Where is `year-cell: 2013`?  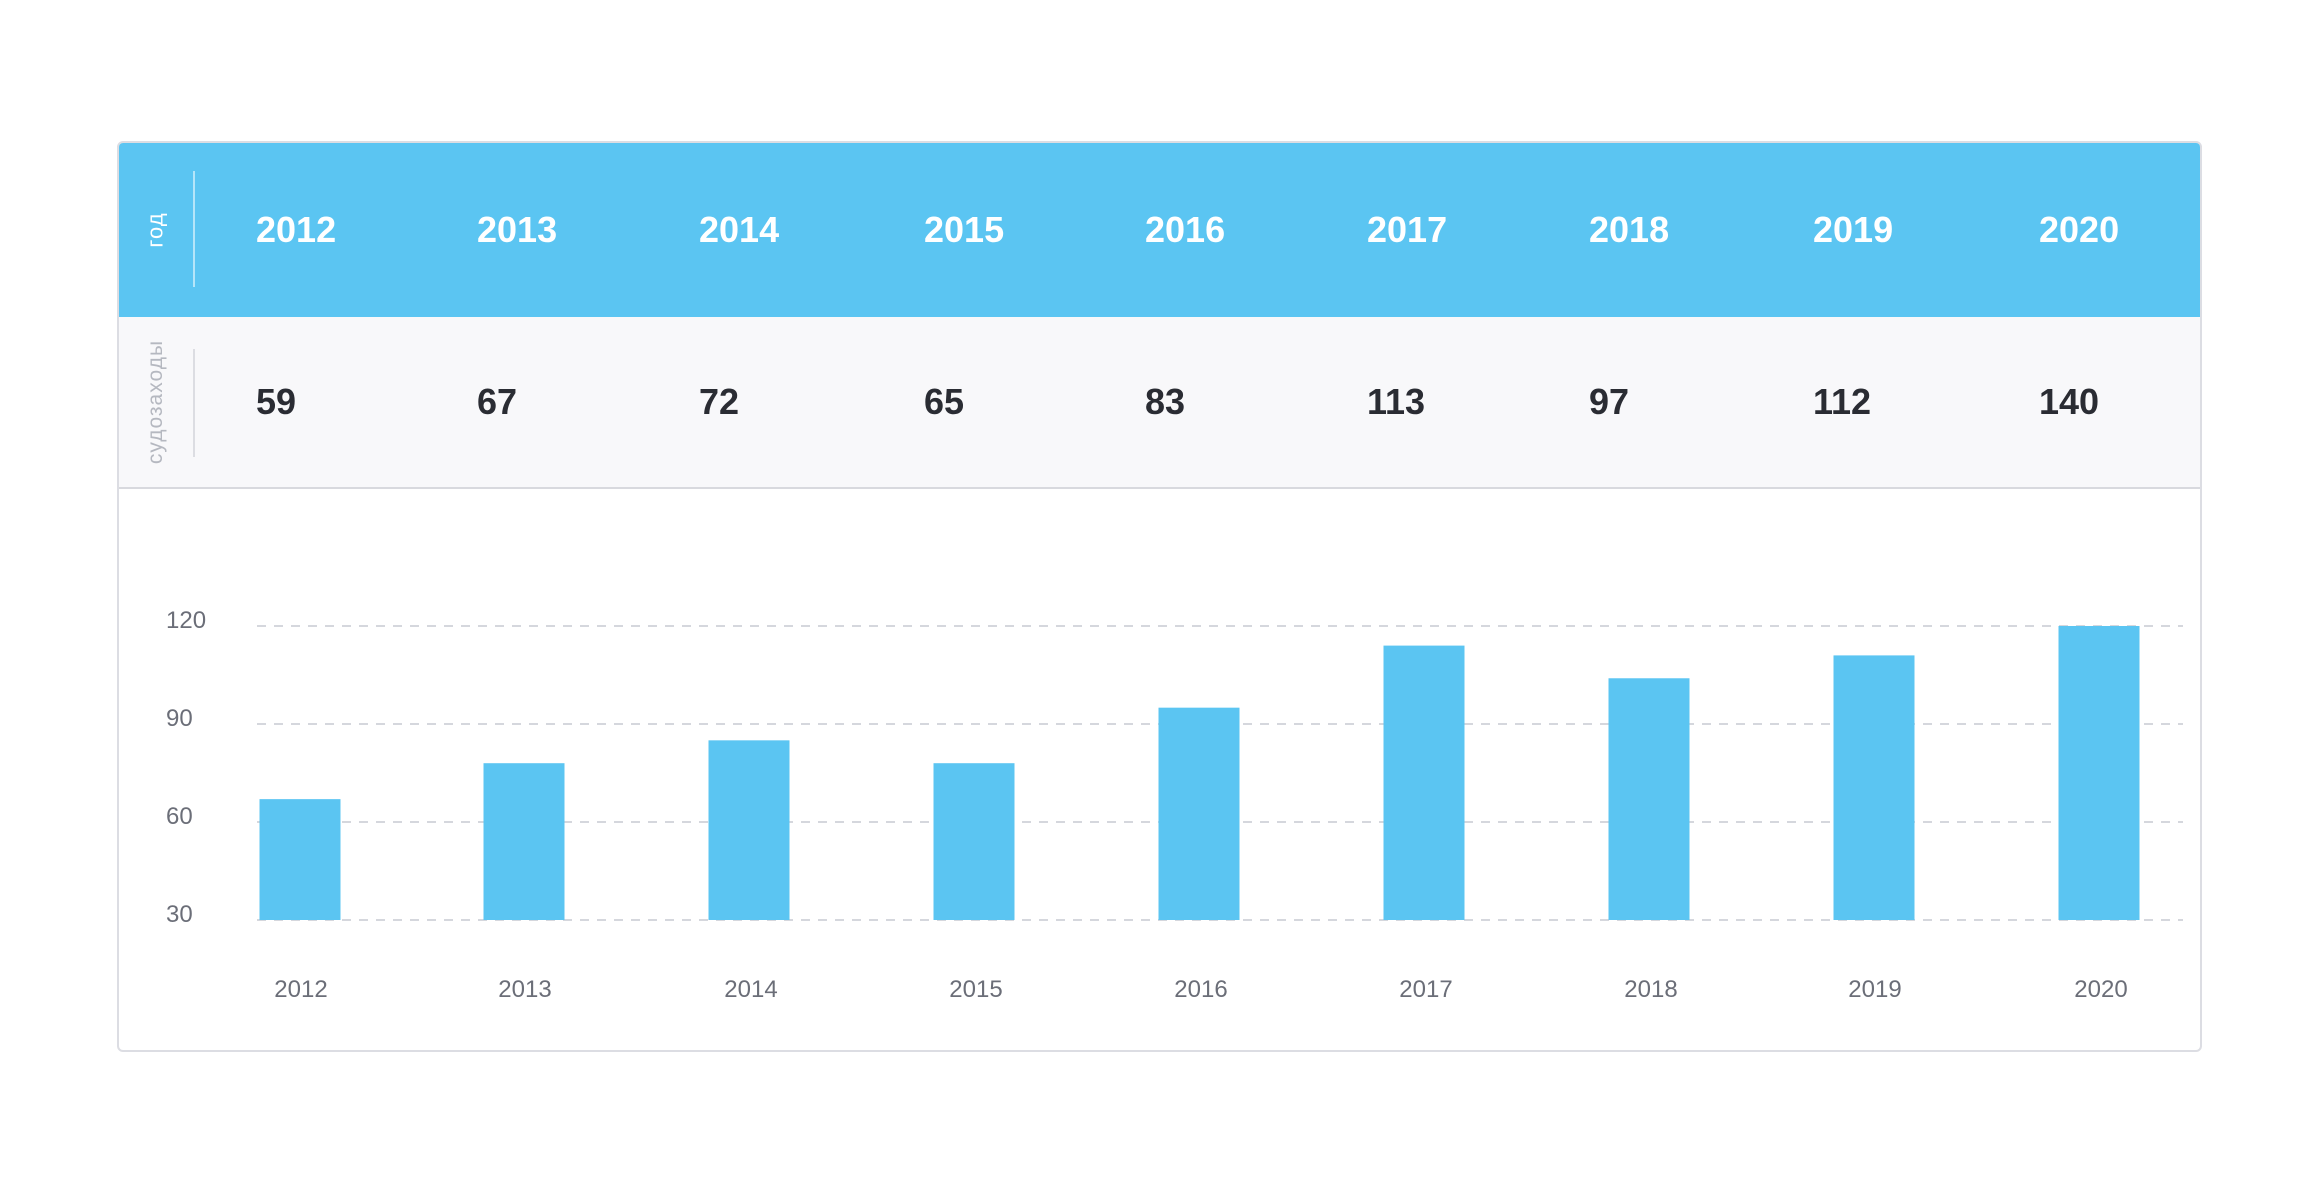 year-cell: 2013 is located at coordinates (517, 229).